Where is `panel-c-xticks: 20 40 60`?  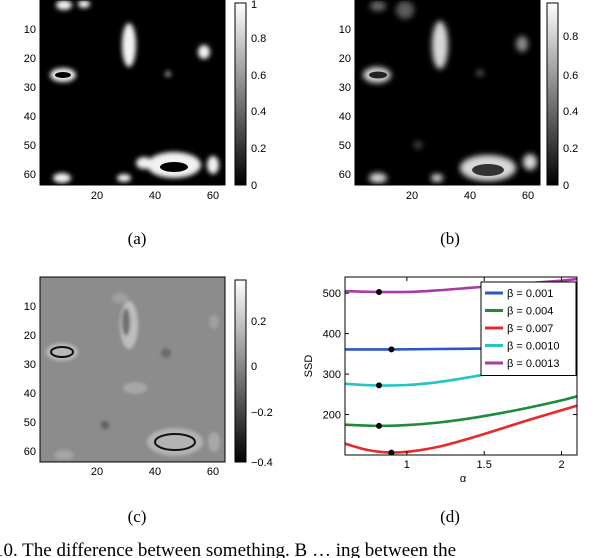 panel-c-xticks: 20 40 60 is located at coordinates (155, 472).